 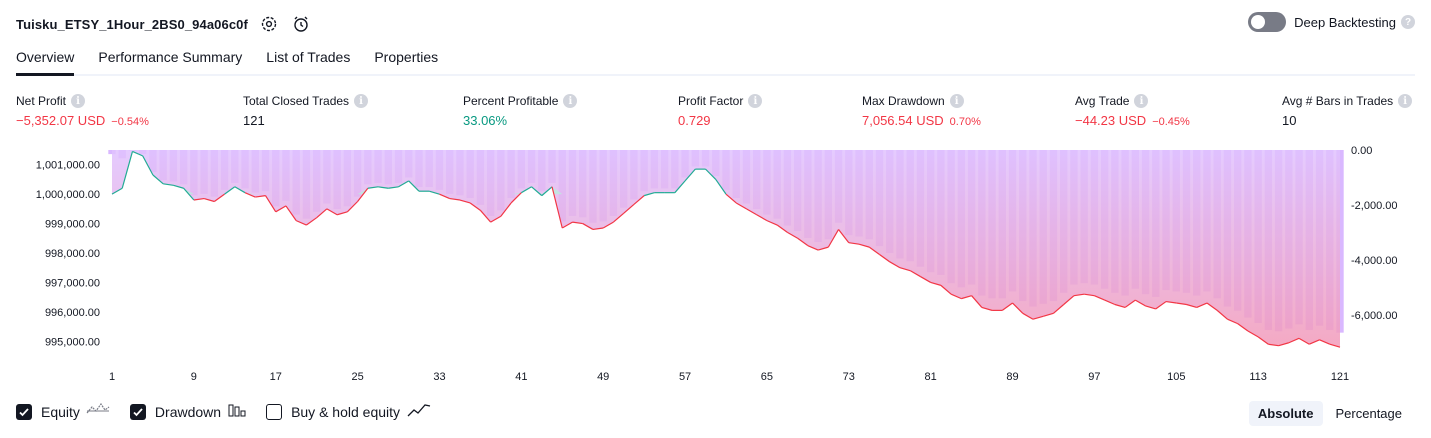 I want to click on right-y-axis: 0.00 -2,000.00 -4,000.00 -6,000.00, so click(x=1374, y=233).